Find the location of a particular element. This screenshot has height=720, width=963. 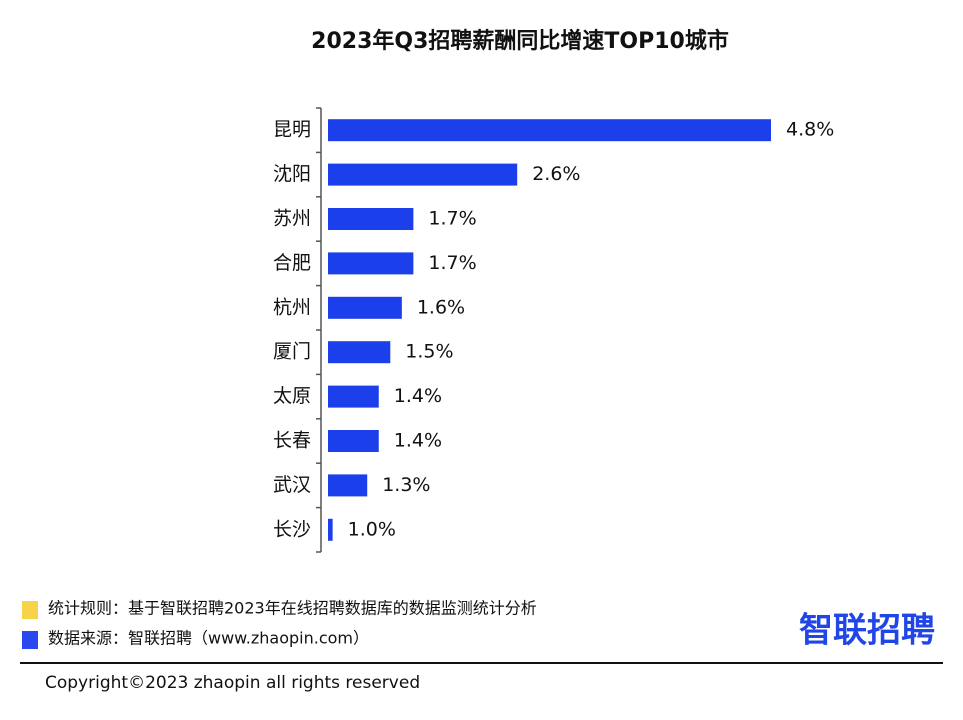

value-label: 1.6% is located at coordinates (441, 307).